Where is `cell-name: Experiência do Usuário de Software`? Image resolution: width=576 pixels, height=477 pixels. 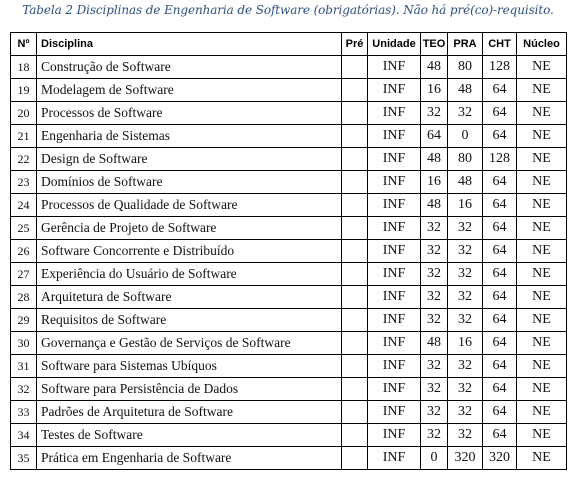 cell-name: Experiência do Usuário de Software is located at coordinates (189, 274).